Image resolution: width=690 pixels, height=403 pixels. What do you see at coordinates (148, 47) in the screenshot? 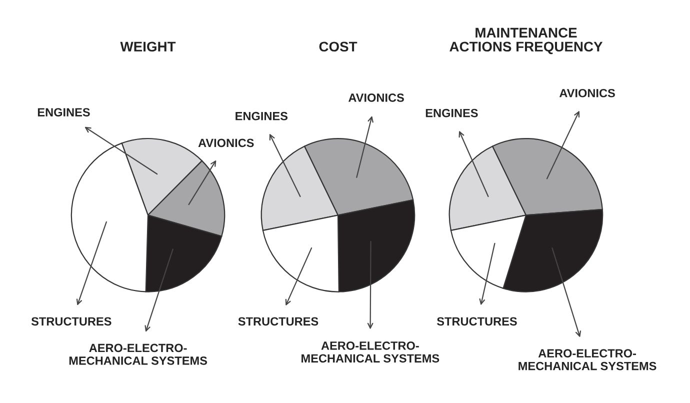
I see `chart-title: WEIGHT` at bounding box center [148, 47].